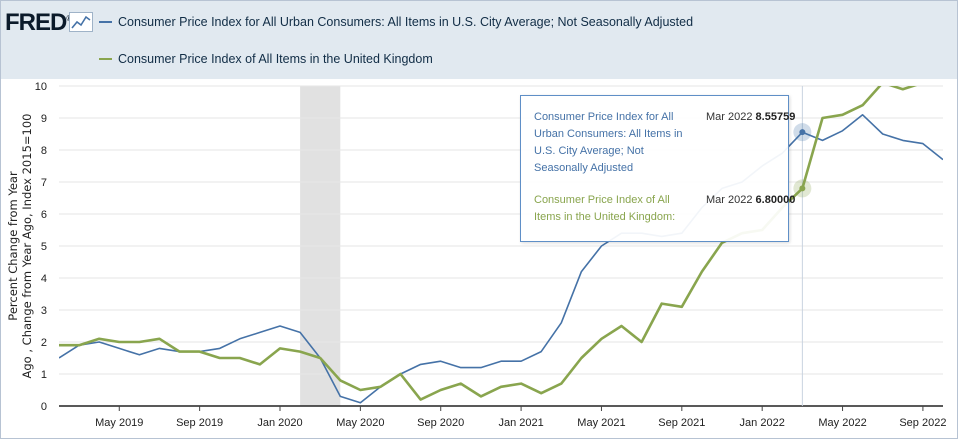  I want to click on fred-graph-icon, so click(81, 22).